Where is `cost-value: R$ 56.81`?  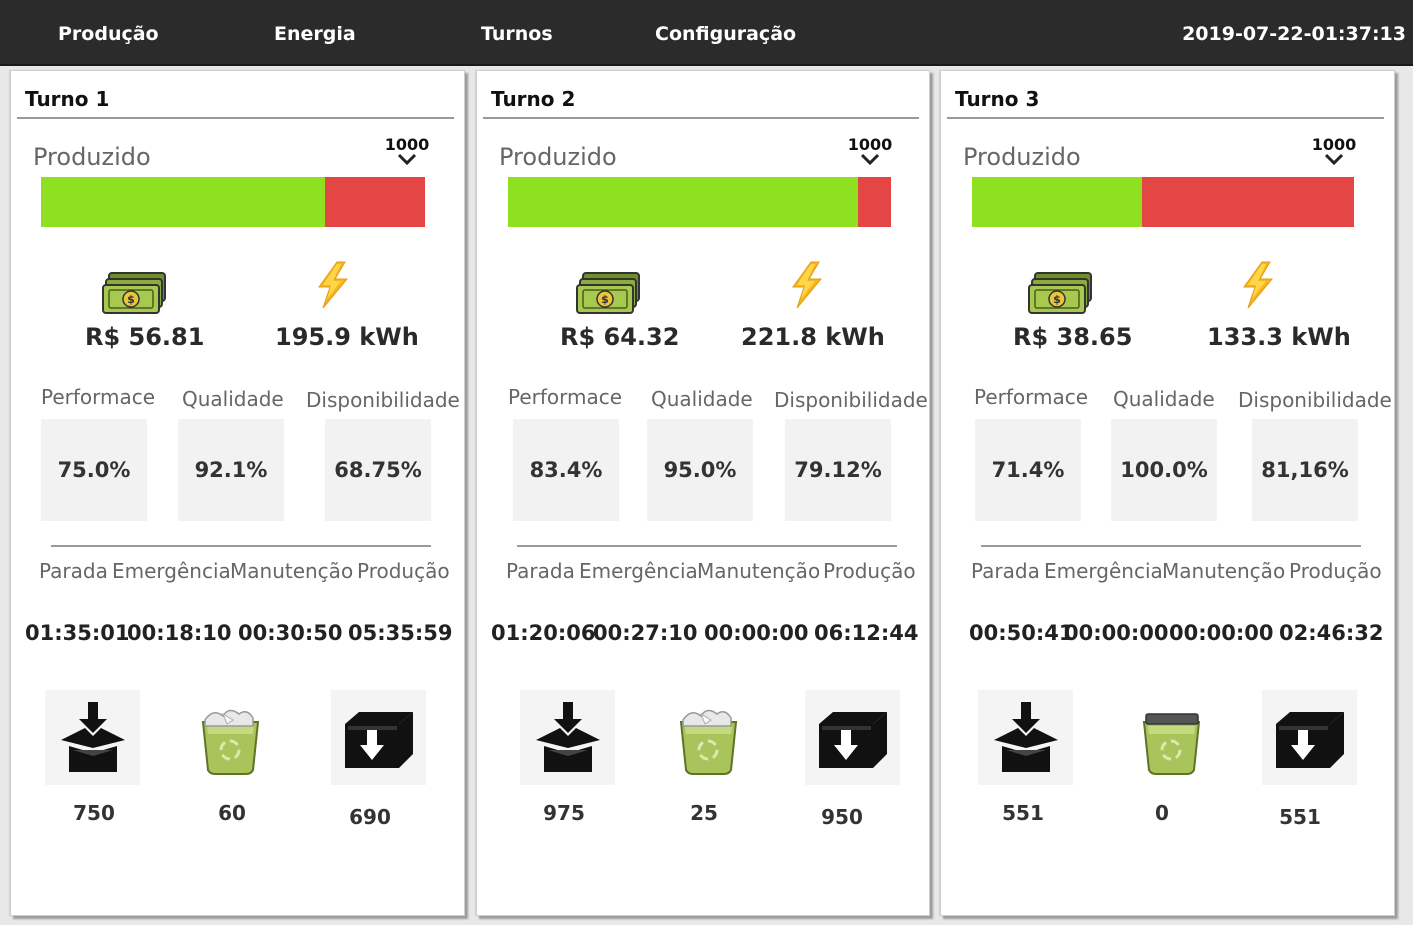
cost-value: R$ 56.81 is located at coordinates (145, 337).